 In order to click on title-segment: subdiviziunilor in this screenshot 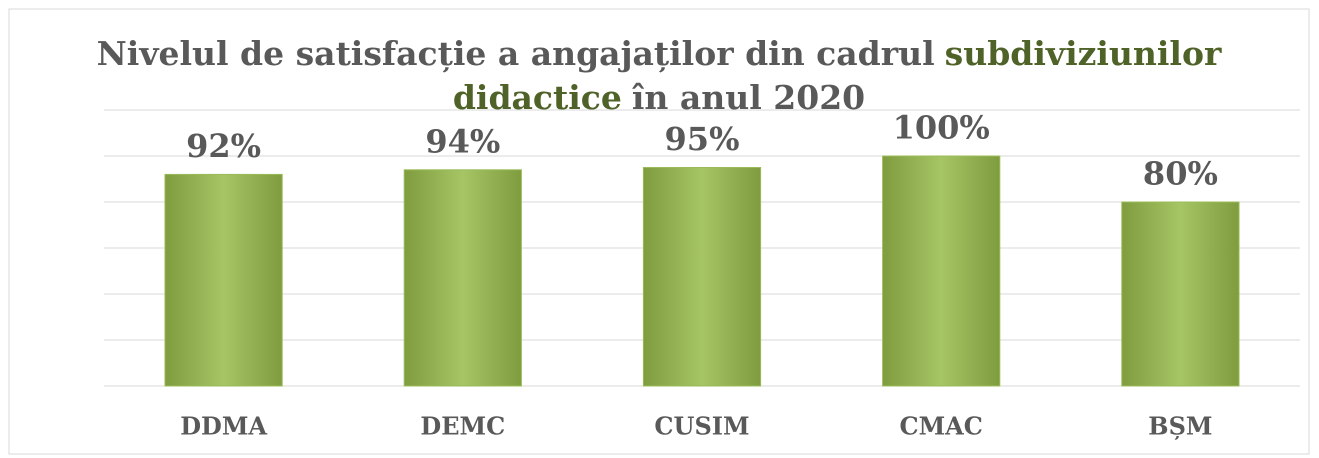, I will do `click(1083, 53)`.